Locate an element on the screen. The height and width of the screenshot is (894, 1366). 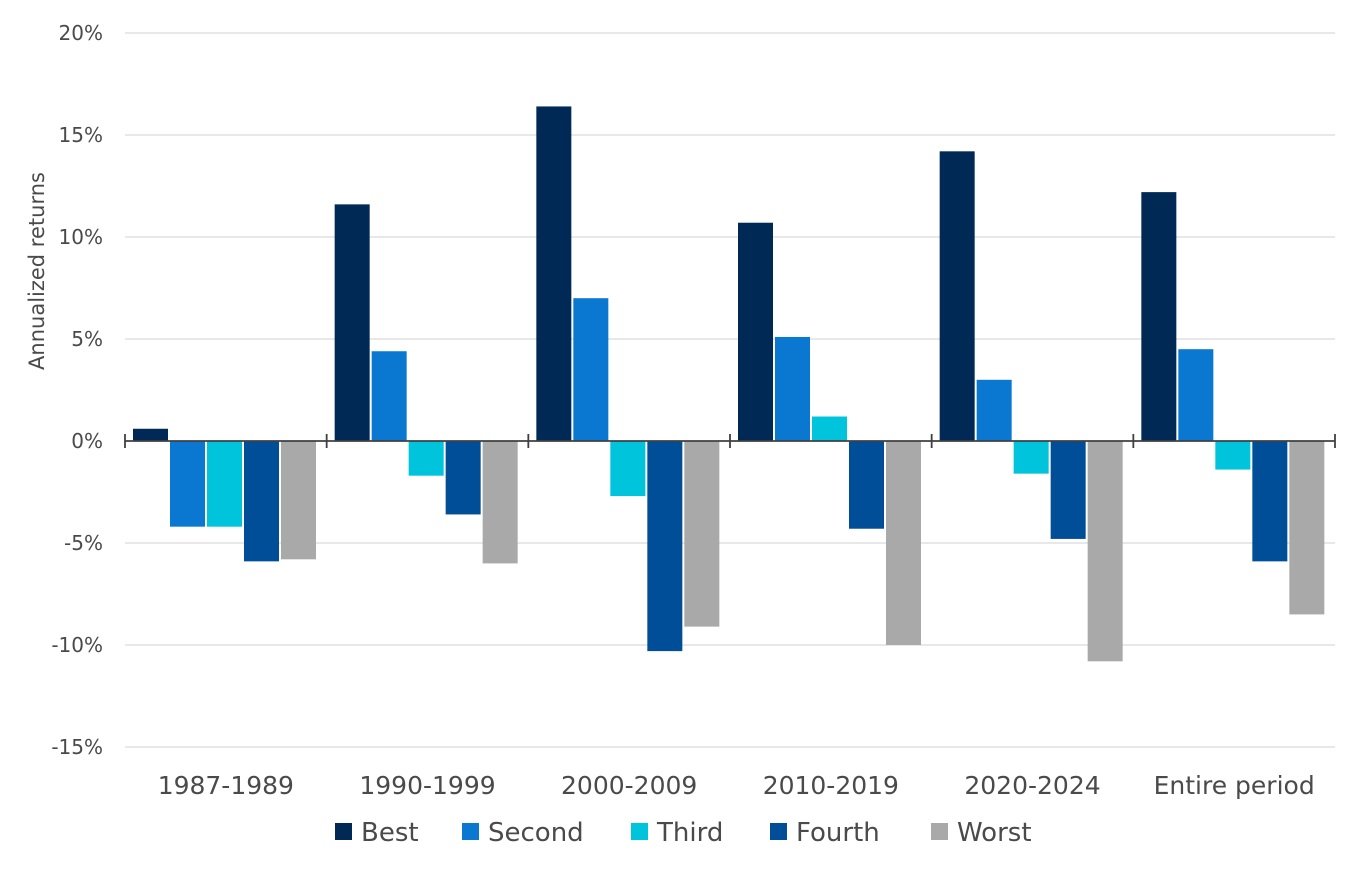
y-axis-title: Annualized returns is located at coordinates (37, 271).